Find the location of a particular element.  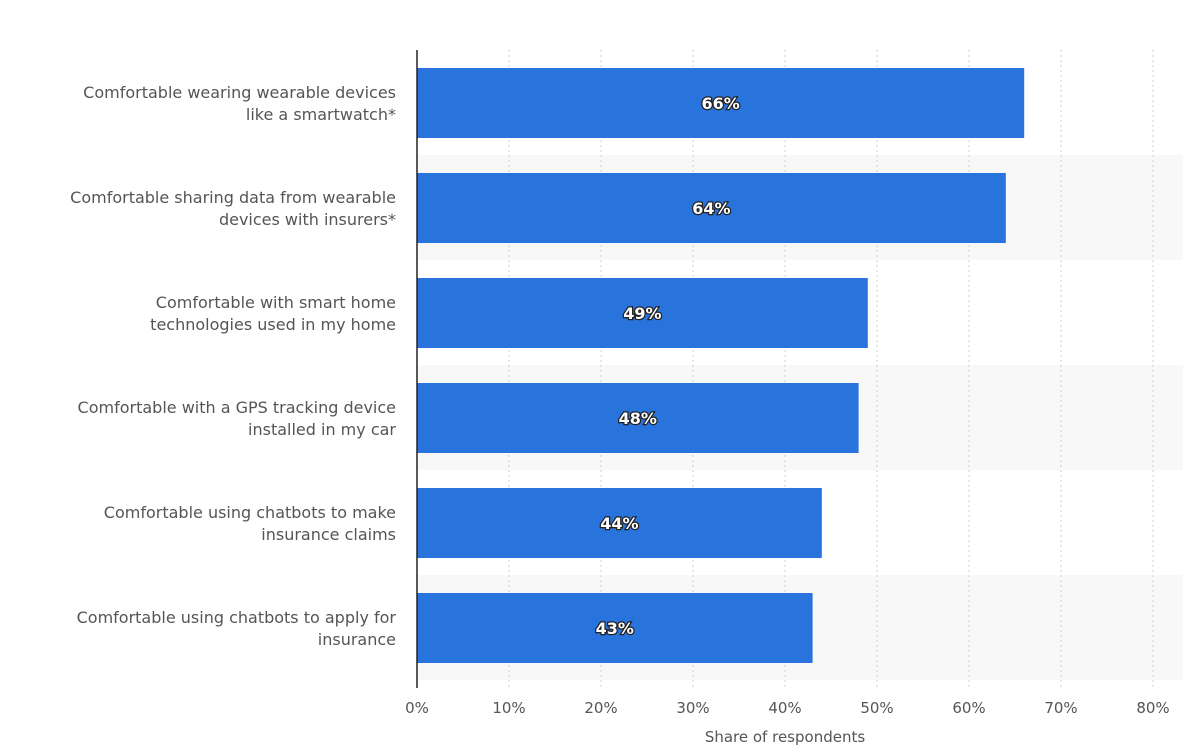

data-label: 44% is located at coordinates (619, 523).